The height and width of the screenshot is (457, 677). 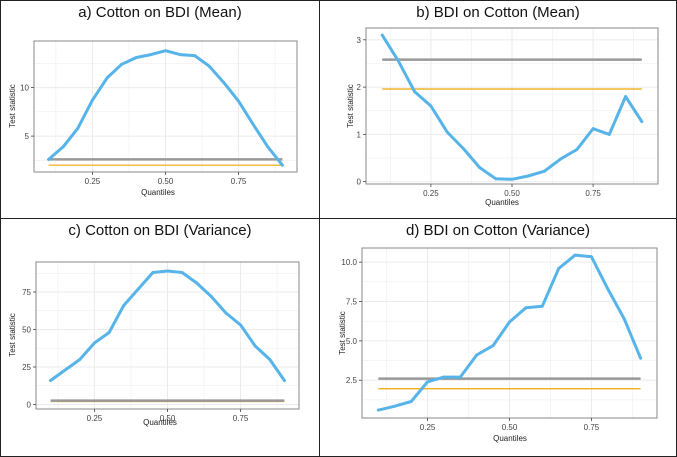 What do you see at coordinates (359, 40) in the screenshot?
I see `y-tick-label: 3` at bounding box center [359, 40].